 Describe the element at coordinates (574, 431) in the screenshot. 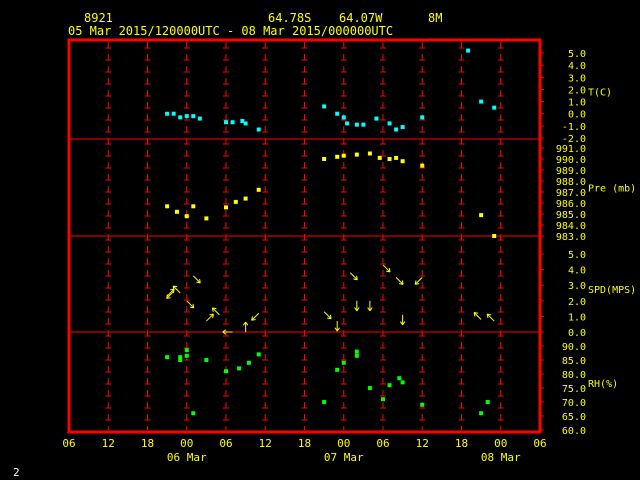

I see `y-tick-label: 60.0` at that location.